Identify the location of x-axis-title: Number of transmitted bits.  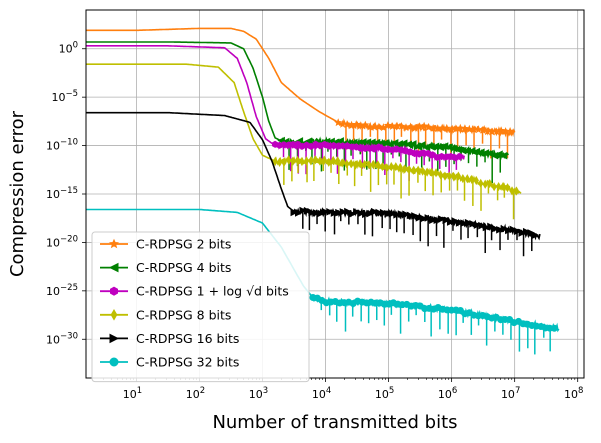
(334, 422).